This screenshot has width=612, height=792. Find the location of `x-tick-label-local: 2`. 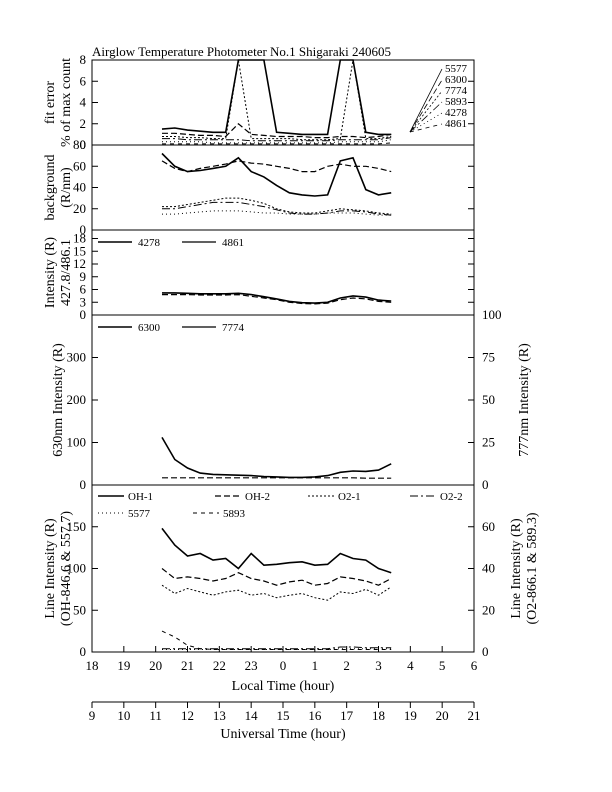

x-tick-label-local: 2 is located at coordinates (346, 665).